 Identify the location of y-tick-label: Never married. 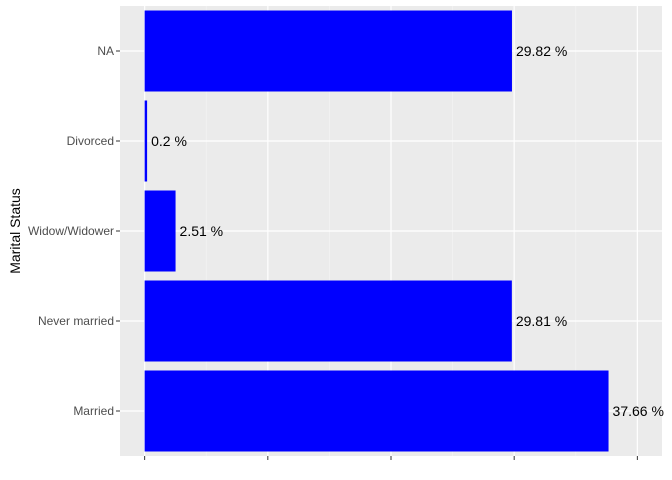
(76, 321).